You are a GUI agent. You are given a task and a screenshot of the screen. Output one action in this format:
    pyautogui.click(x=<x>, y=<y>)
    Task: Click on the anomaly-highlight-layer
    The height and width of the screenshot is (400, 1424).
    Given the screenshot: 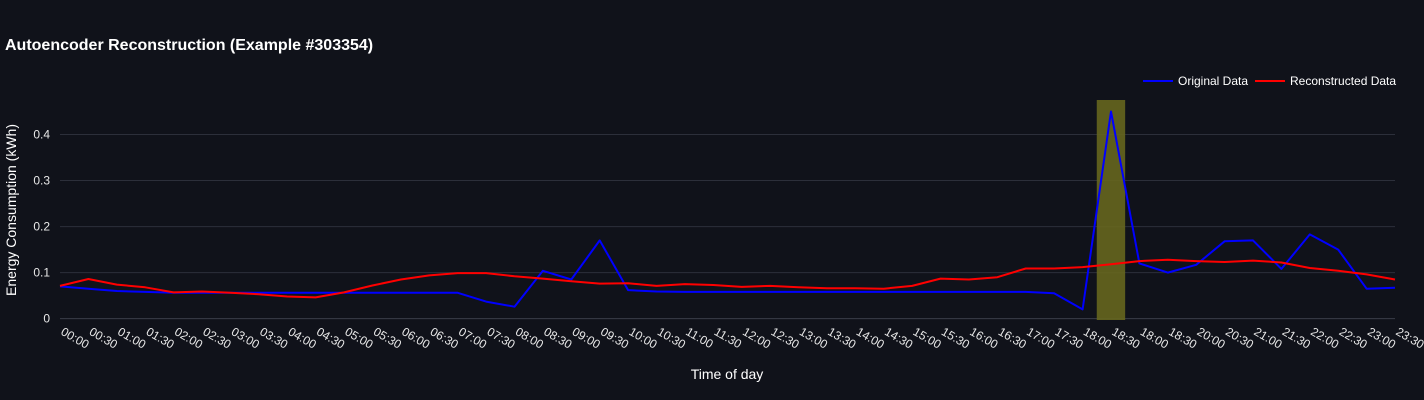 What is the action you would take?
    pyautogui.click(x=1111, y=210)
    